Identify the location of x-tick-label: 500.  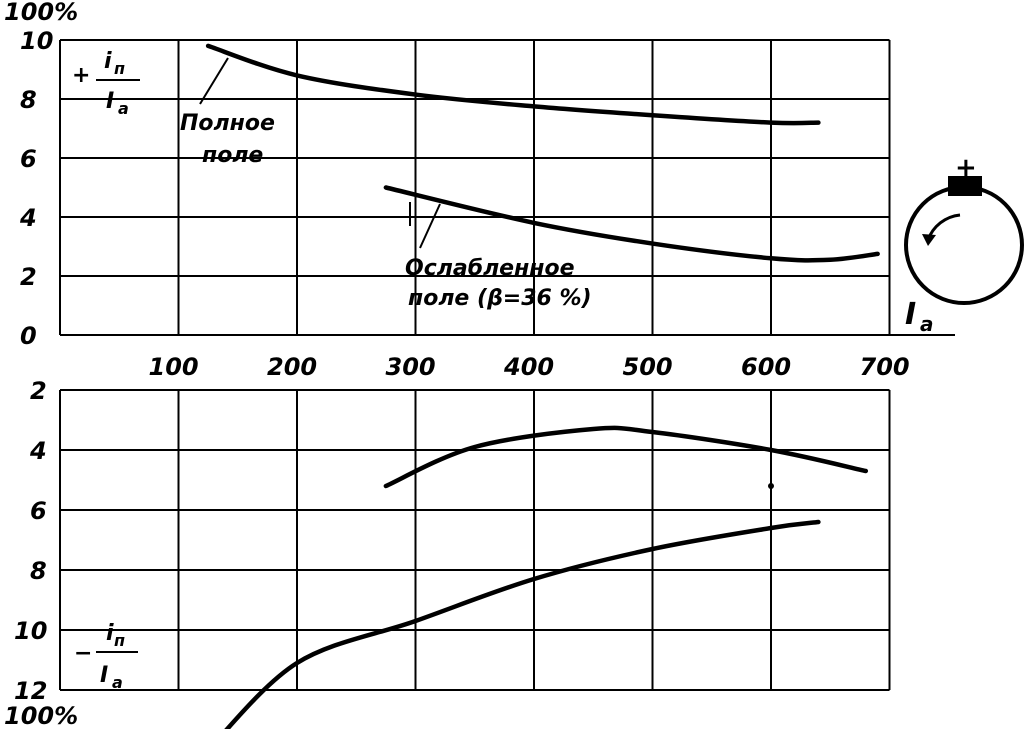
(648, 367).